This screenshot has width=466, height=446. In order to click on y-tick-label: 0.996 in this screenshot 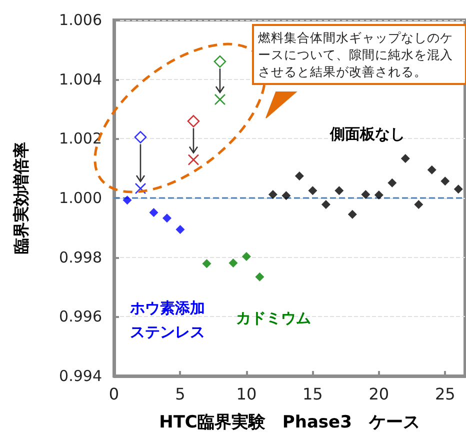, I will do `click(80, 317)`.